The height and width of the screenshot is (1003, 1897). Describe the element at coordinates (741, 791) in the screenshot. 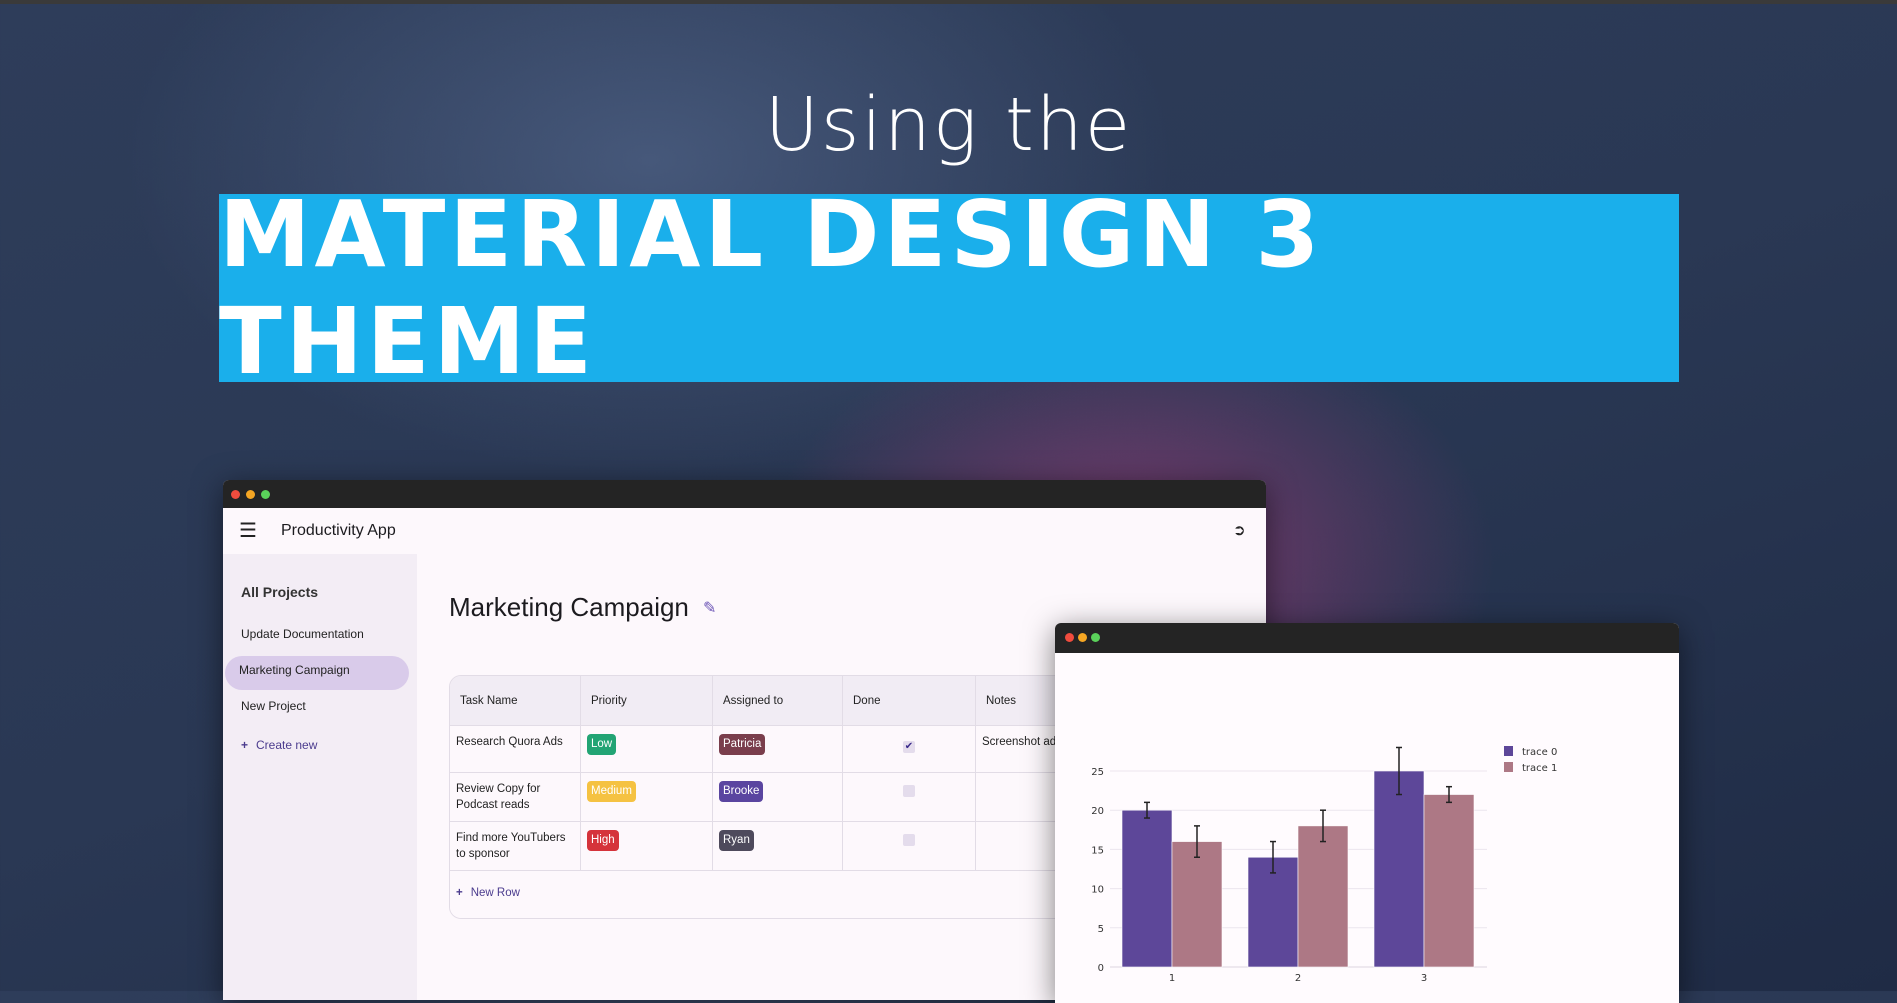

I see `assignee-chip: Brooke` at that location.